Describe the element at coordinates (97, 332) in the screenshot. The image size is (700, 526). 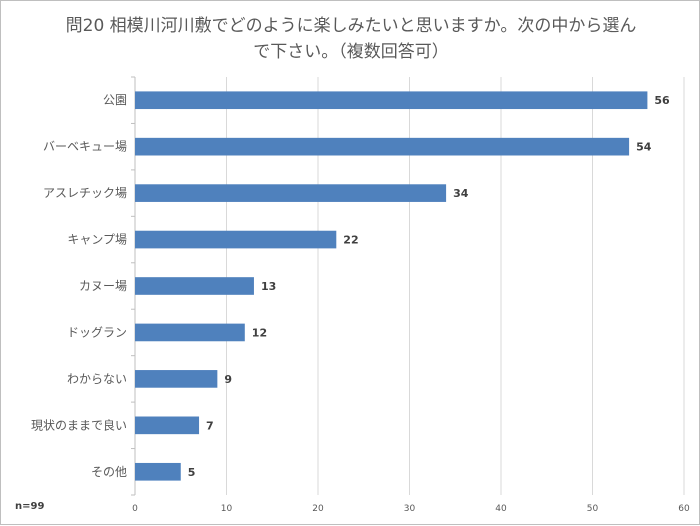
I see `category-label: ドッグラン` at that location.